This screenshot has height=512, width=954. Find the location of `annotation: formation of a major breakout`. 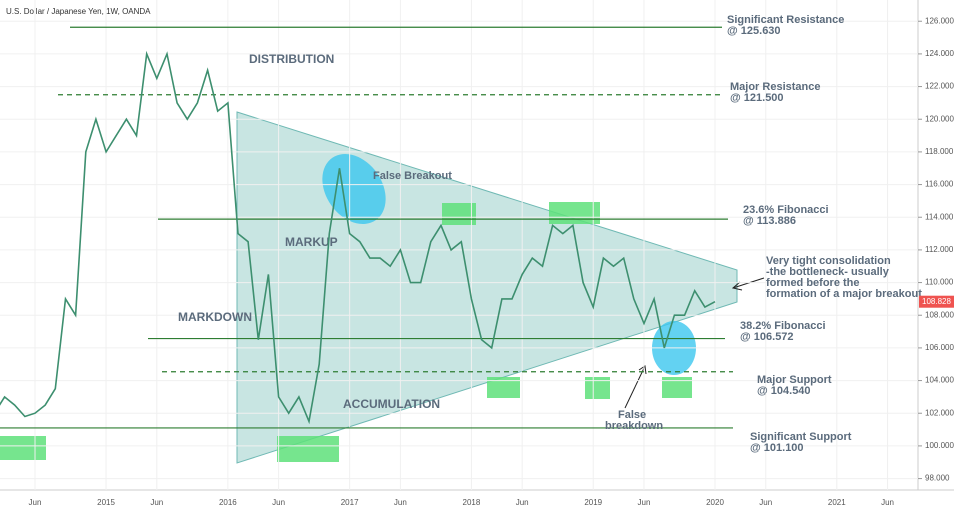

annotation: formation of a major breakout is located at coordinates (844, 294).